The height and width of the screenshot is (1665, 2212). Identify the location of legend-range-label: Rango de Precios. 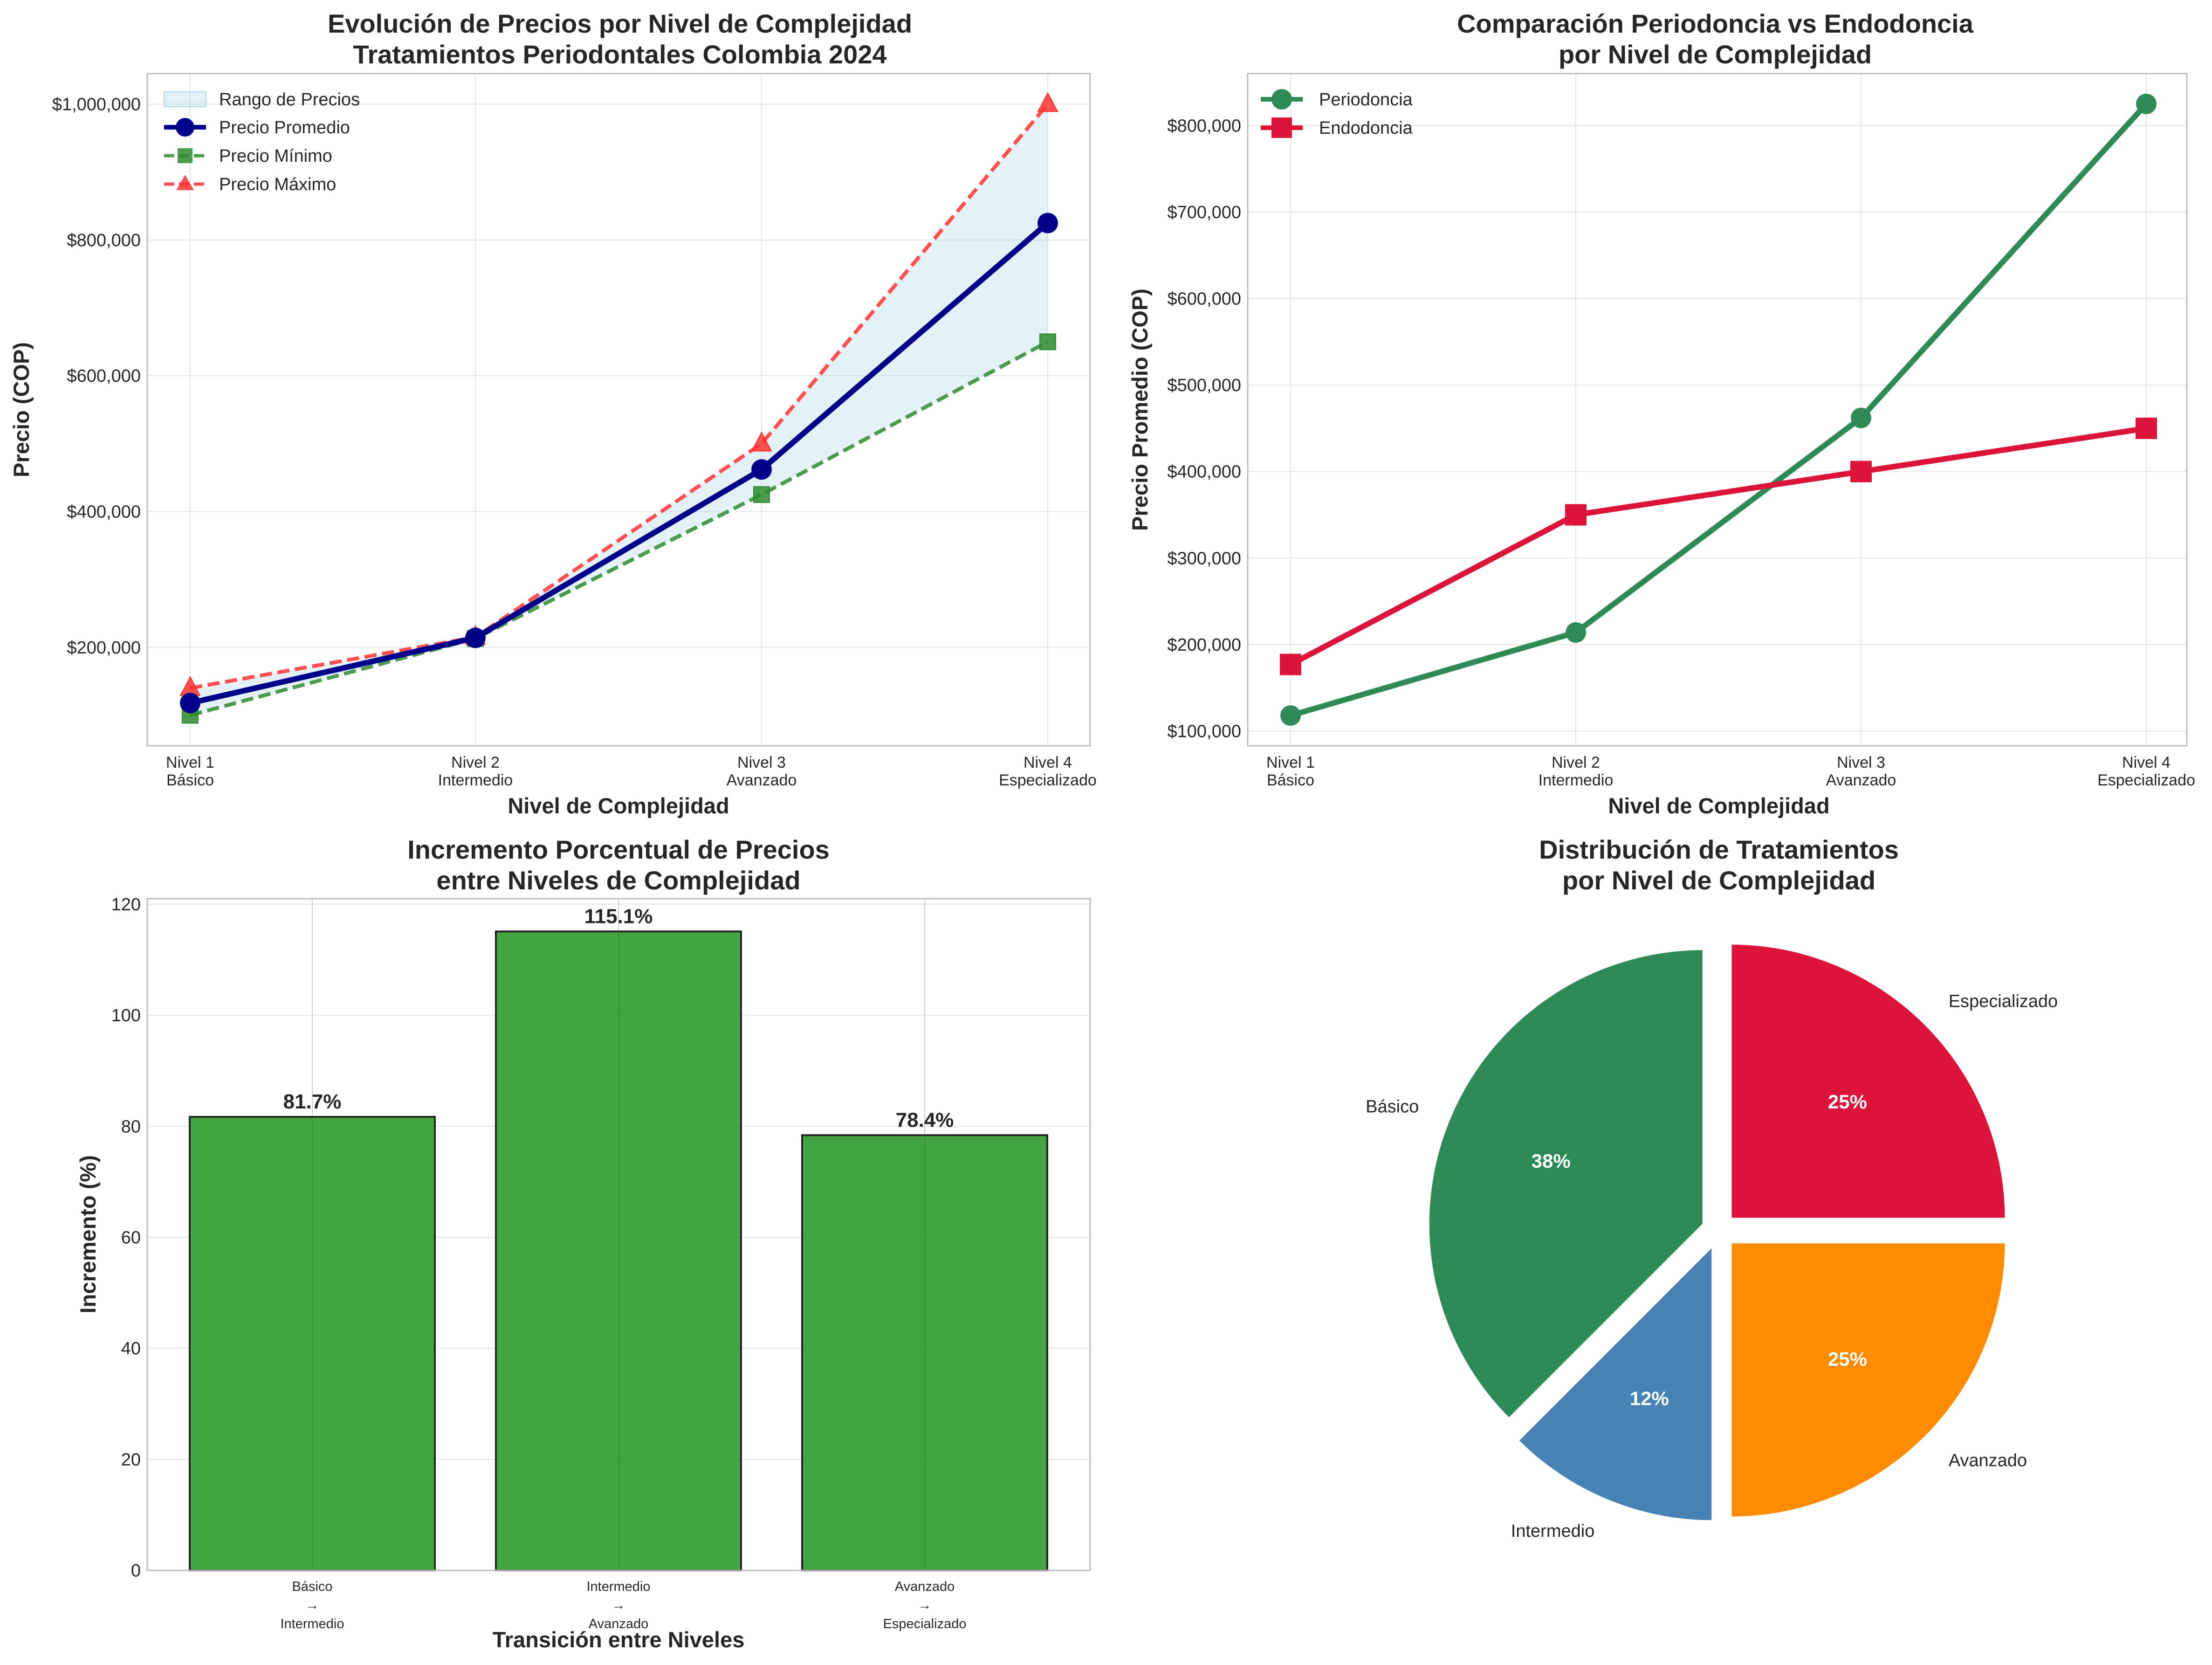
(289, 100).